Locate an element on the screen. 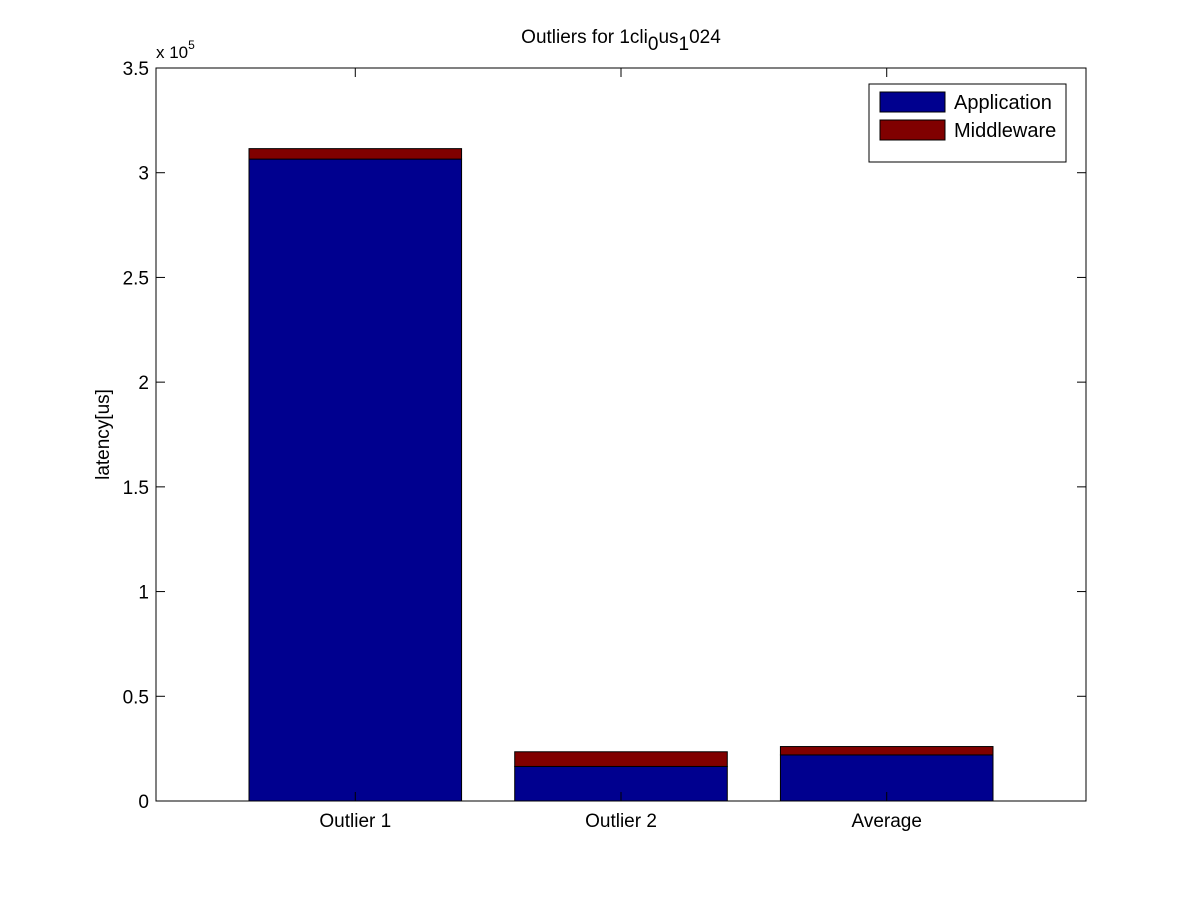  x-tick-label: Average is located at coordinates (886, 821).